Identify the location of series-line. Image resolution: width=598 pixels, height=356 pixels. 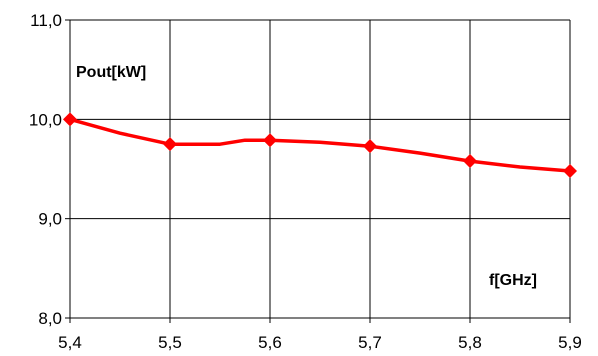
(320, 145).